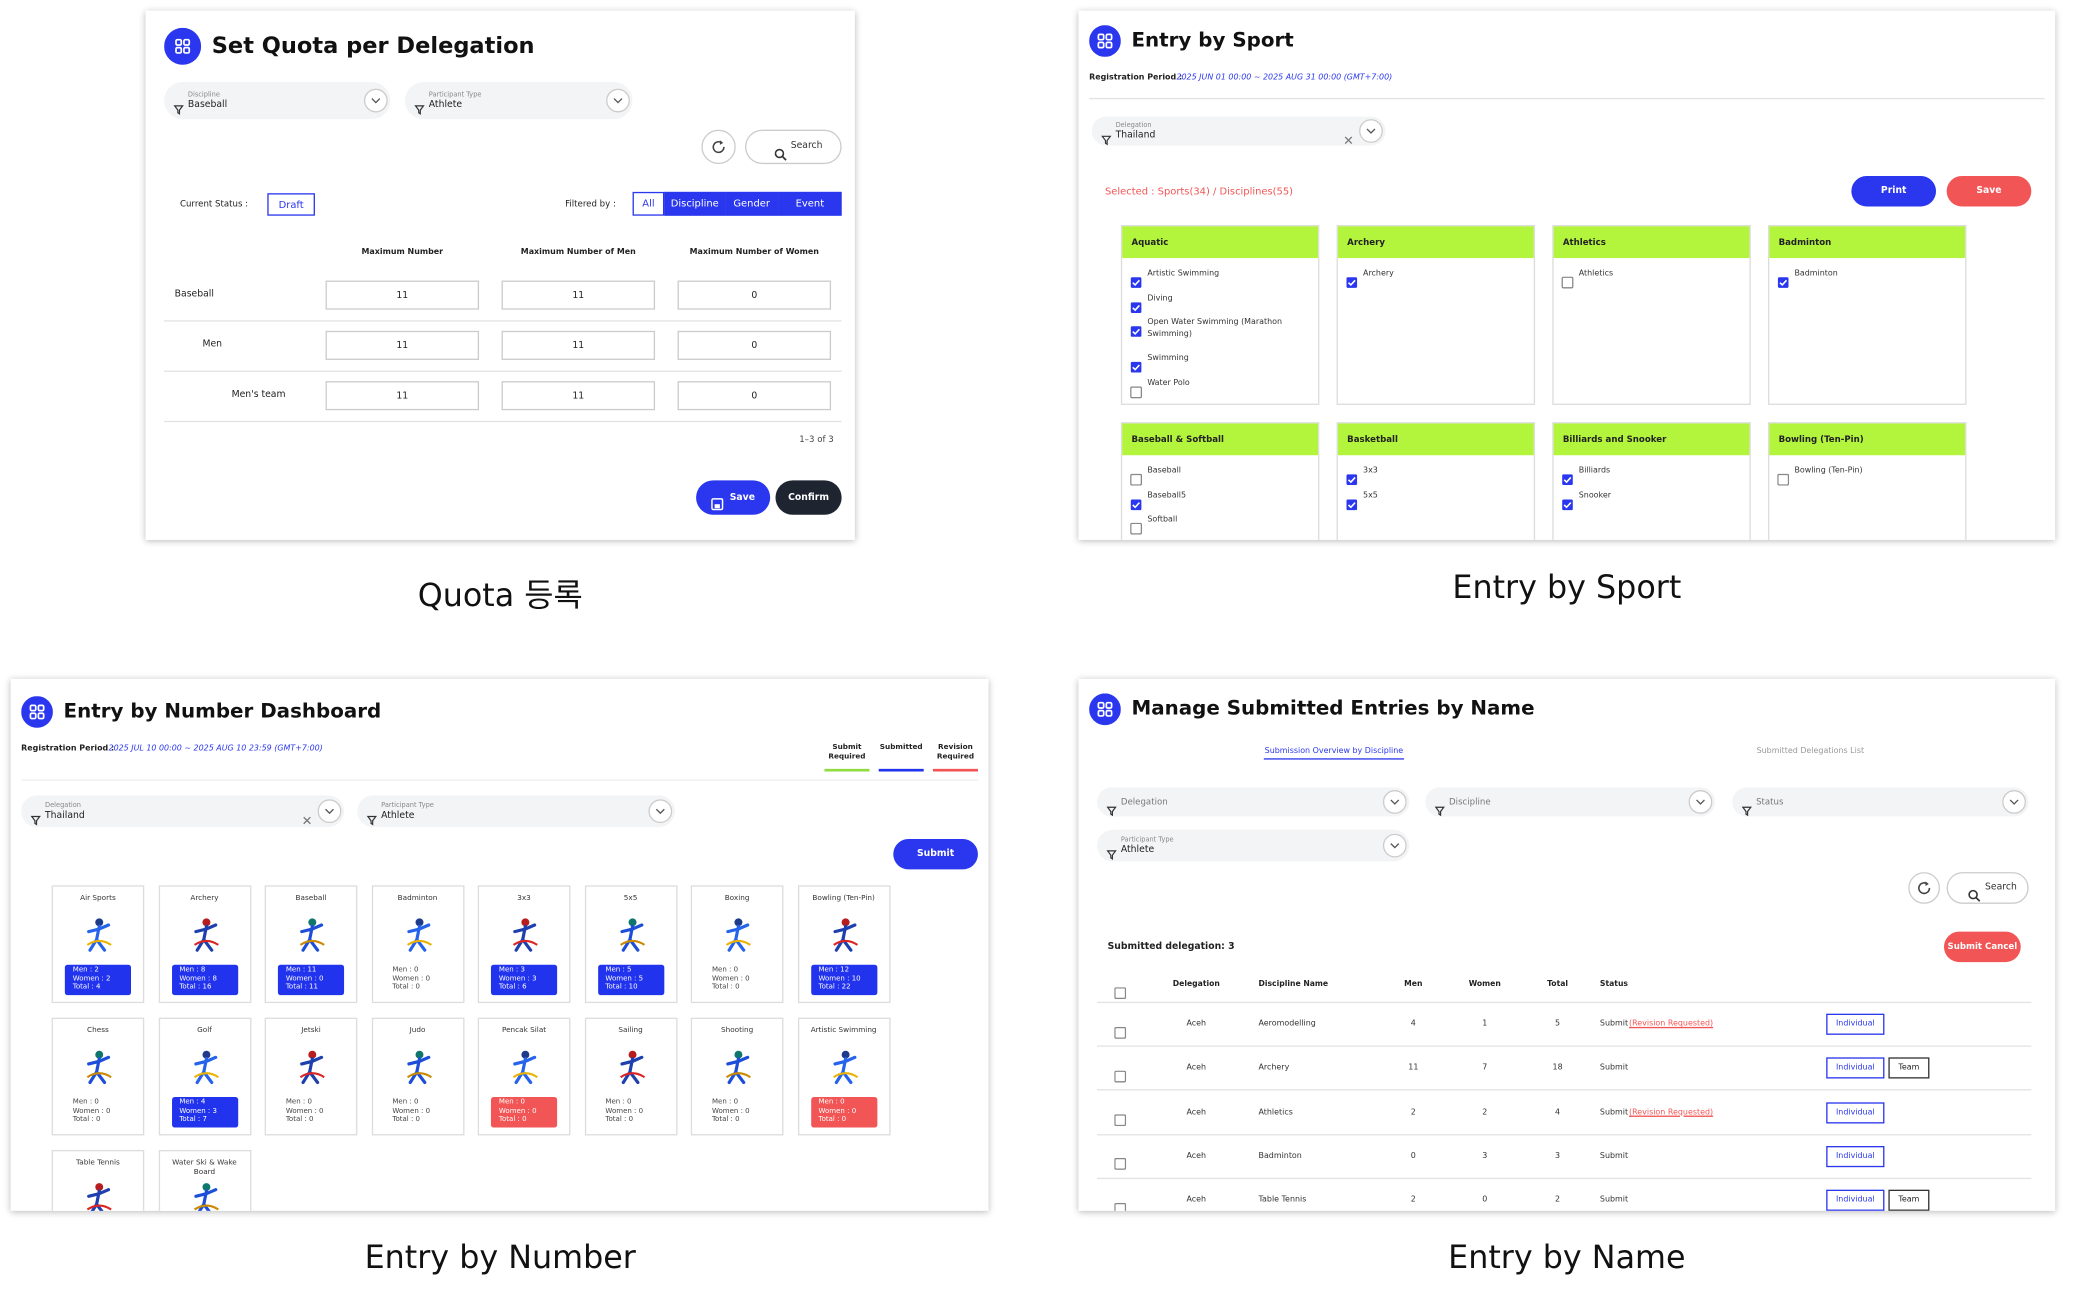 This screenshot has width=2075, height=1301. What do you see at coordinates (1485, 1156) in the screenshot?
I see `cell: 3` at bounding box center [1485, 1156].